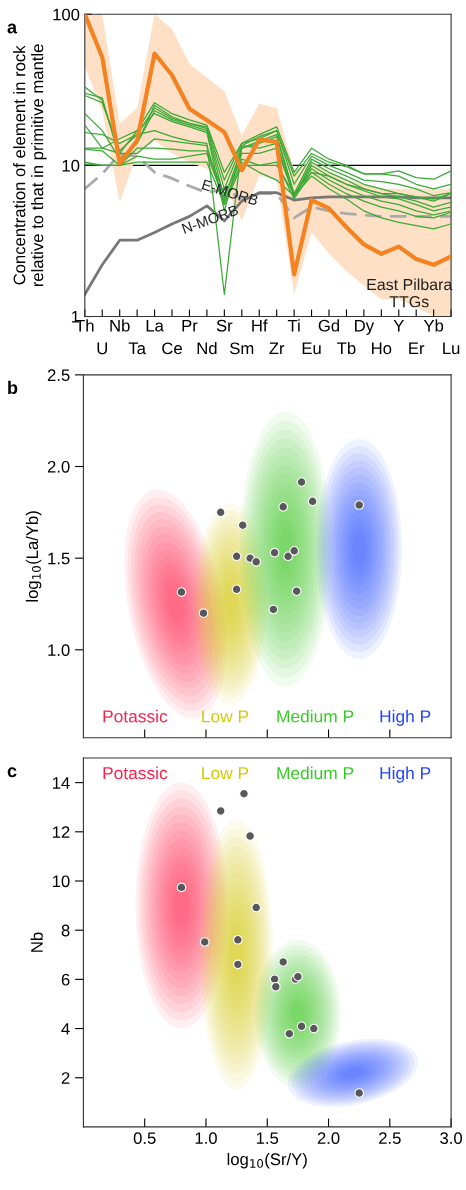 The image size is (466, 1190). Describe the element at coordinates (65, 930) in the screenshot. I see `y-tick-label: 8` at that location.